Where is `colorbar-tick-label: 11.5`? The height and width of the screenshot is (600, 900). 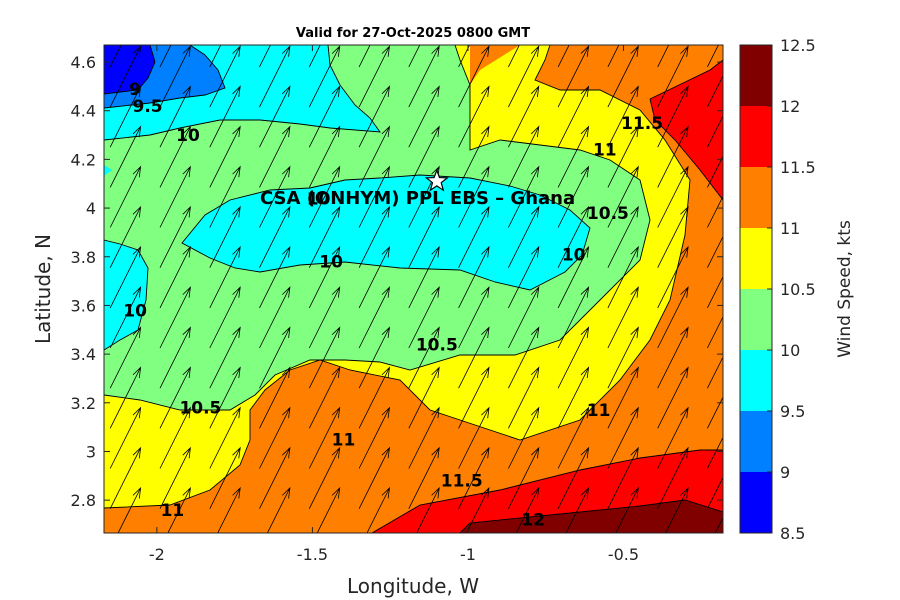 colorbar-tick-label: 11.5 is located at coordinates (798, 167).